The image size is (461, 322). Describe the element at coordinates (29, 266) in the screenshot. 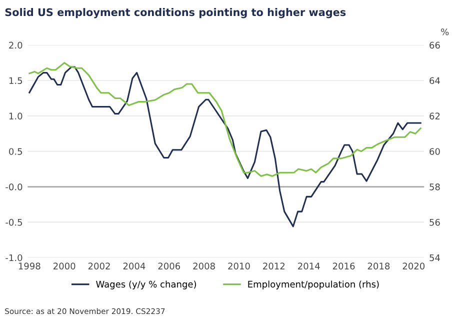

I see `x-tick-label: 1998` at that location.